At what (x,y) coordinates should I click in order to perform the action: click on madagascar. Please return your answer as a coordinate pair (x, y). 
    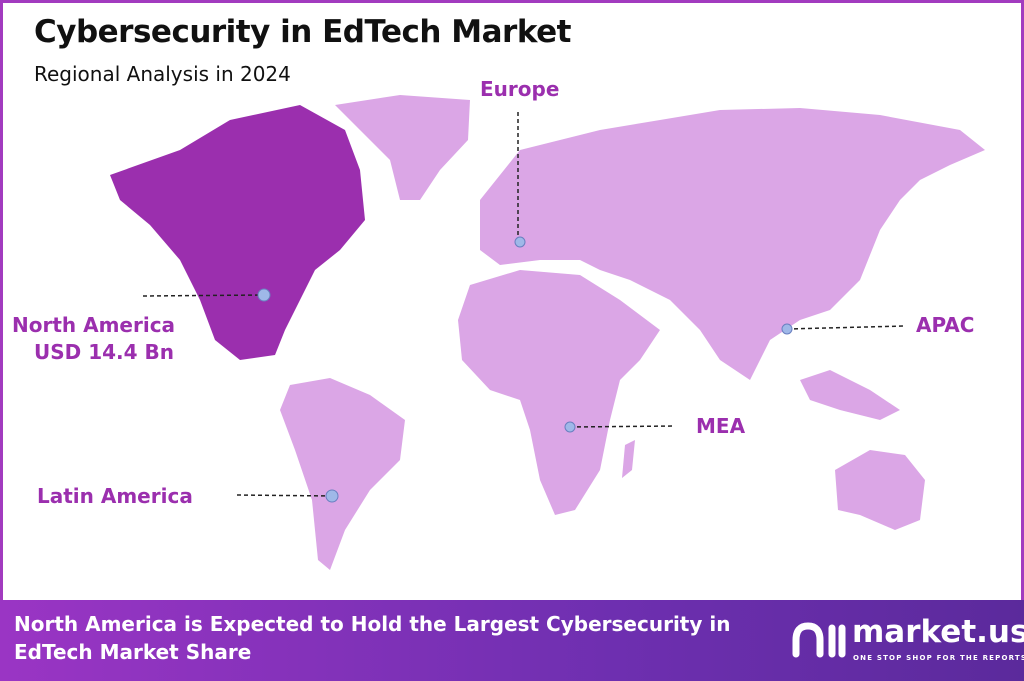
    Looking at the image, I should click on (628, 459).